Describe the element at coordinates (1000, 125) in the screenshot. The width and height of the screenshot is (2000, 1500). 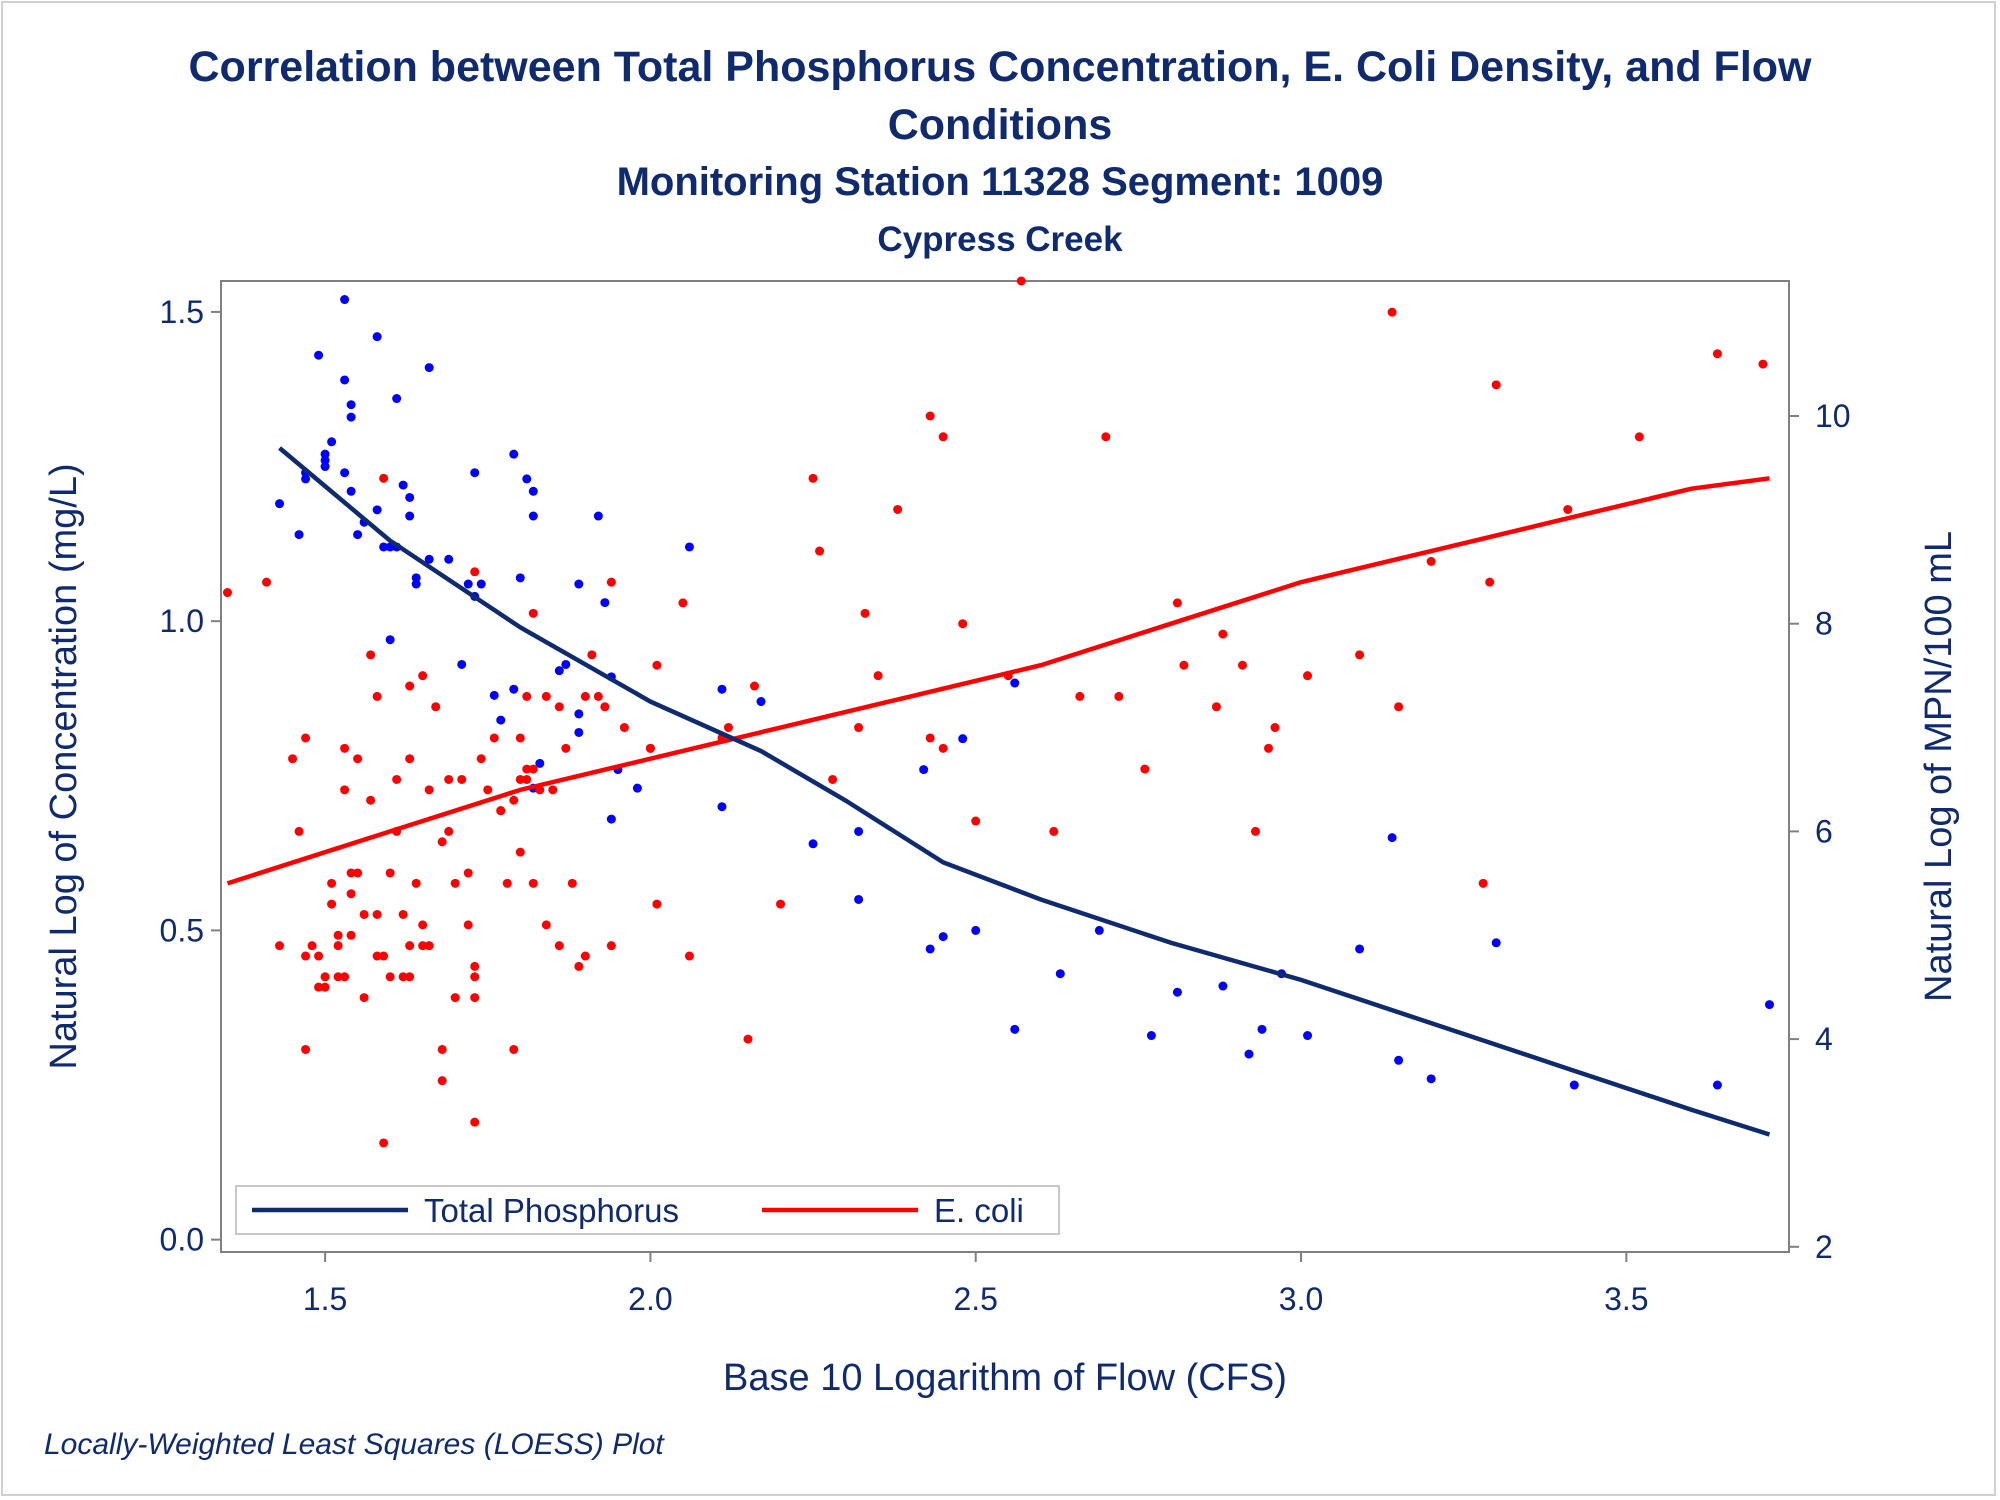
I see `chart-title-line2: Conditions` at that location.